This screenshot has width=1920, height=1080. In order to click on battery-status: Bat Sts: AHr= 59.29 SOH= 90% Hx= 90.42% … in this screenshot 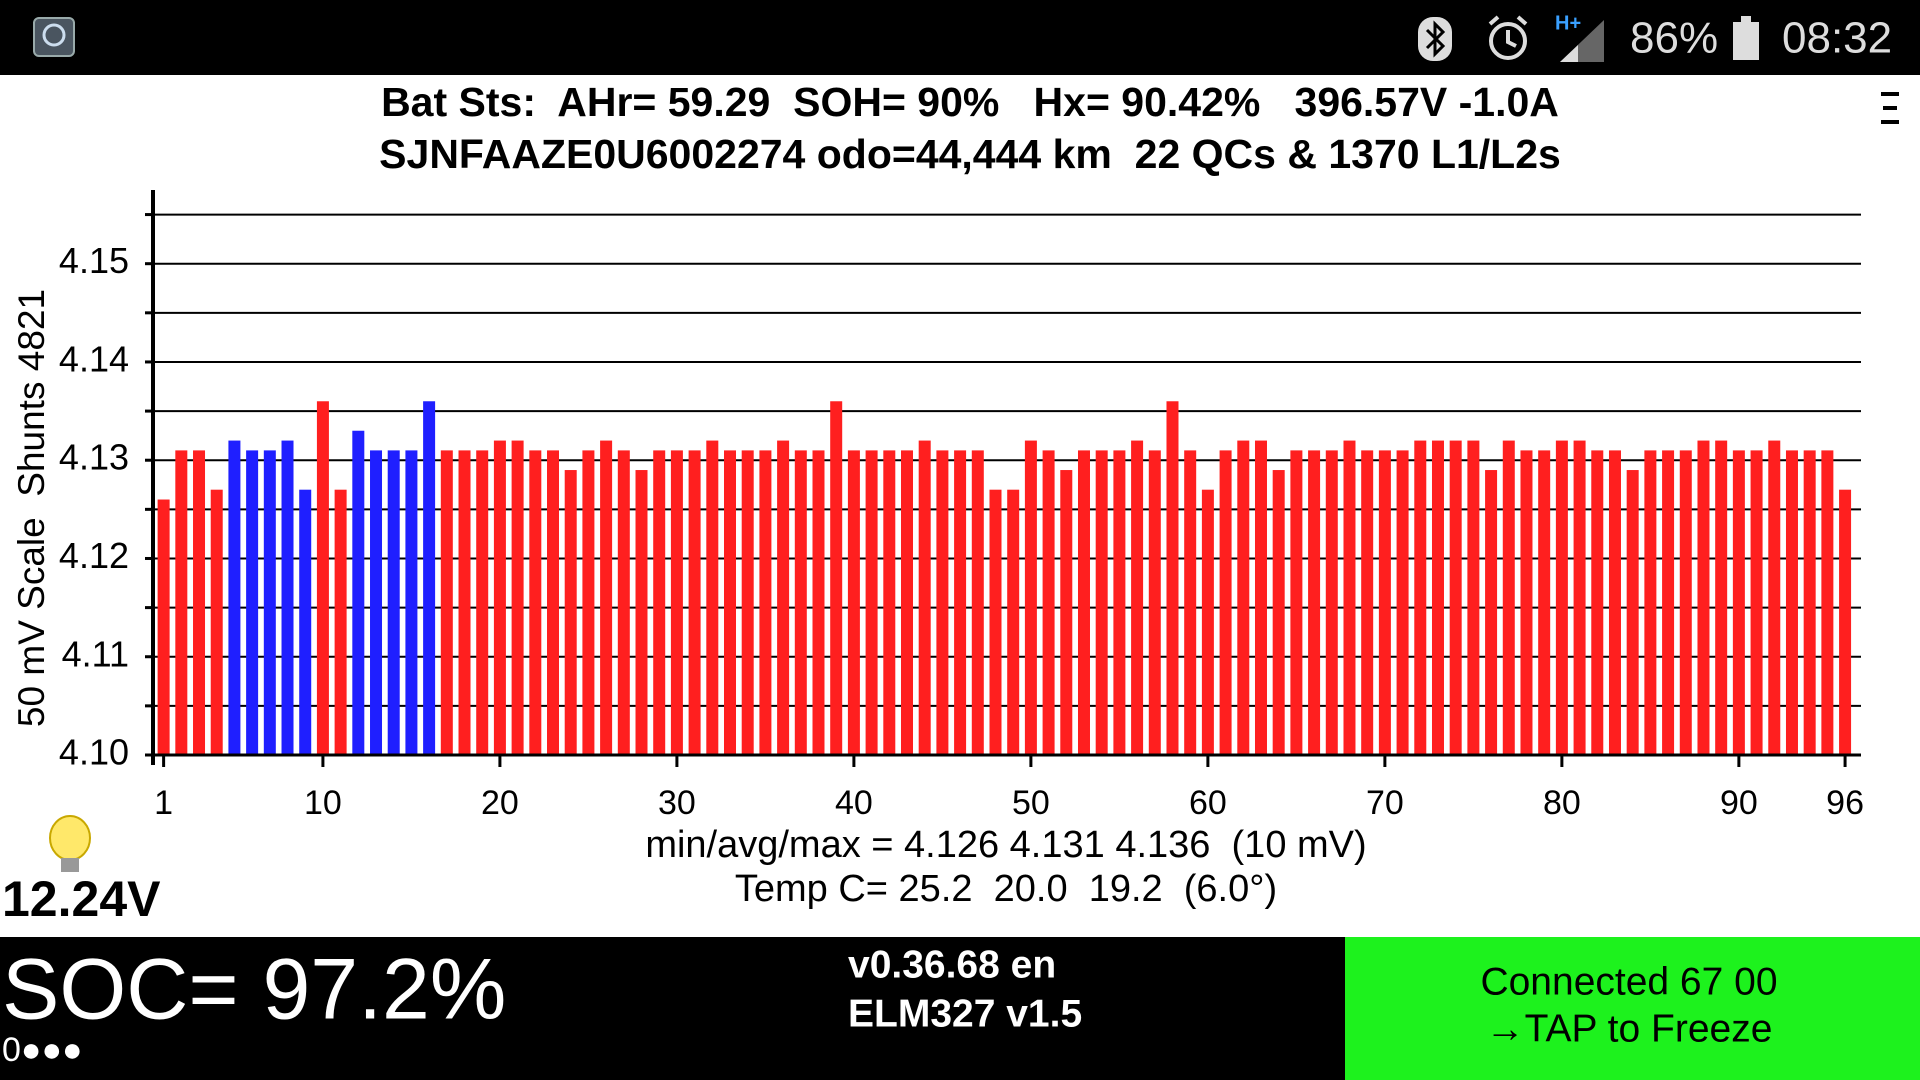, I will do `click(970, 102)`.